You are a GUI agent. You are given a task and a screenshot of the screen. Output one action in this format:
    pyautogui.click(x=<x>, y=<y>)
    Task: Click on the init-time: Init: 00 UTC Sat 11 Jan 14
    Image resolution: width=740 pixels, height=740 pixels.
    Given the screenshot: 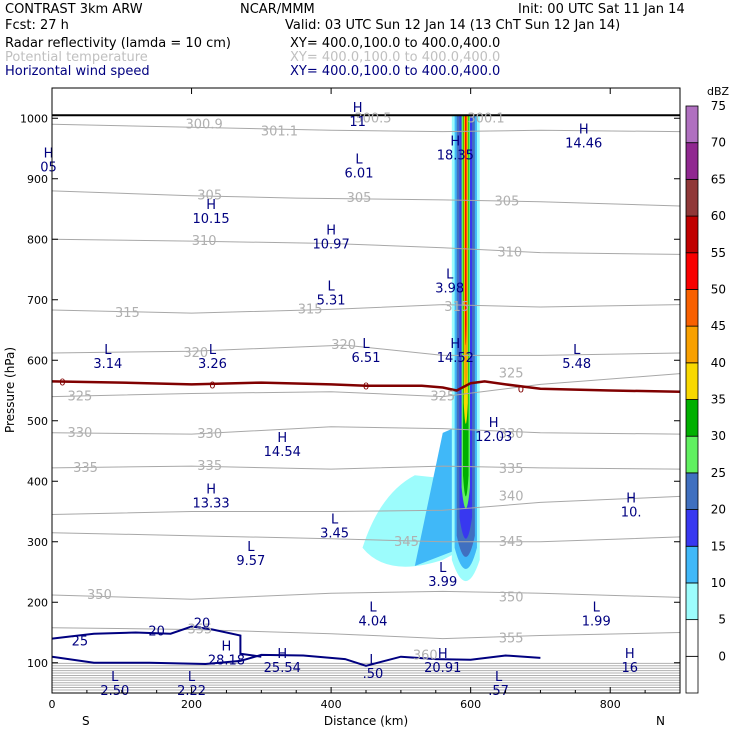 What is the action you would take?
    pyautogui.click(x=601, y=9)
    